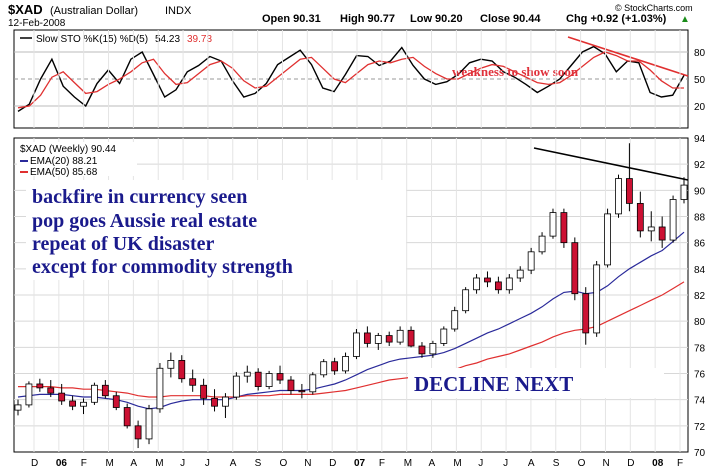 The image size is (720, 476). I want to click on price-tick-label: 74, so click(700, 401).